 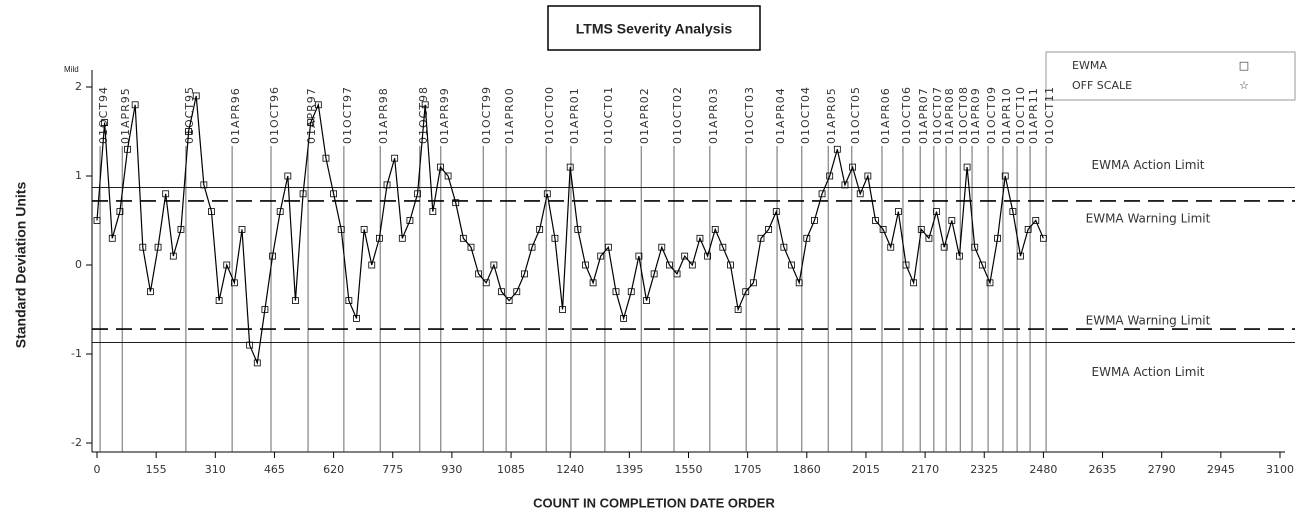 I want to click on limit-label: EWMA Warning Limit, so click(x=1148, y=218).